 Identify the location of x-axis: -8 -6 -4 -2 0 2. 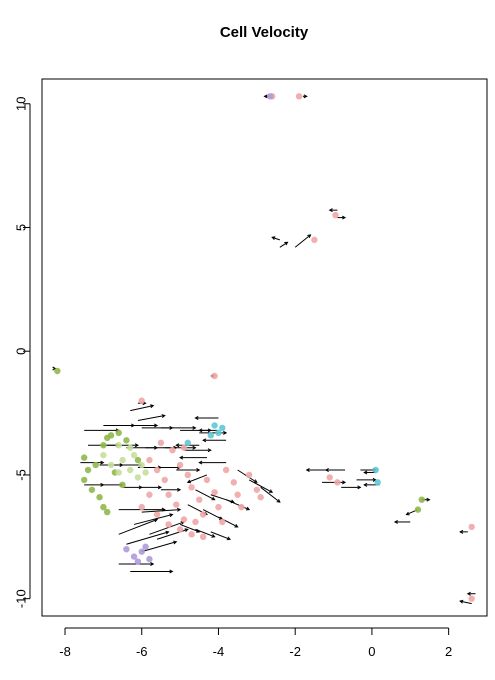
(255, 643).